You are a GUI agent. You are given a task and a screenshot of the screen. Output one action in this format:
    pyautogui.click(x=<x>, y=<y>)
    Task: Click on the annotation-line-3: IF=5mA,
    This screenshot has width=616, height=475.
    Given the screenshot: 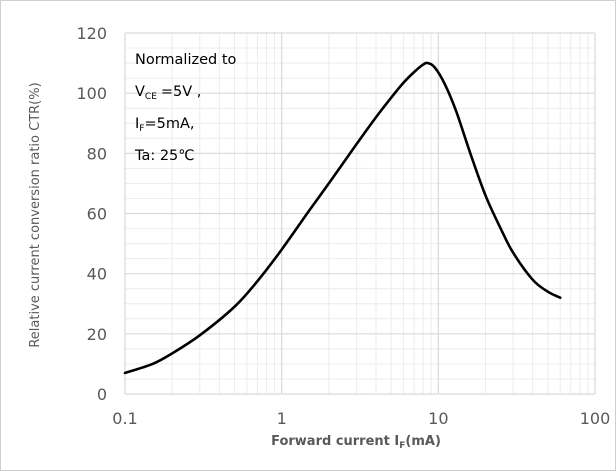 What is the action you would take?
    pyautogui.click(x=165, y=125)
    